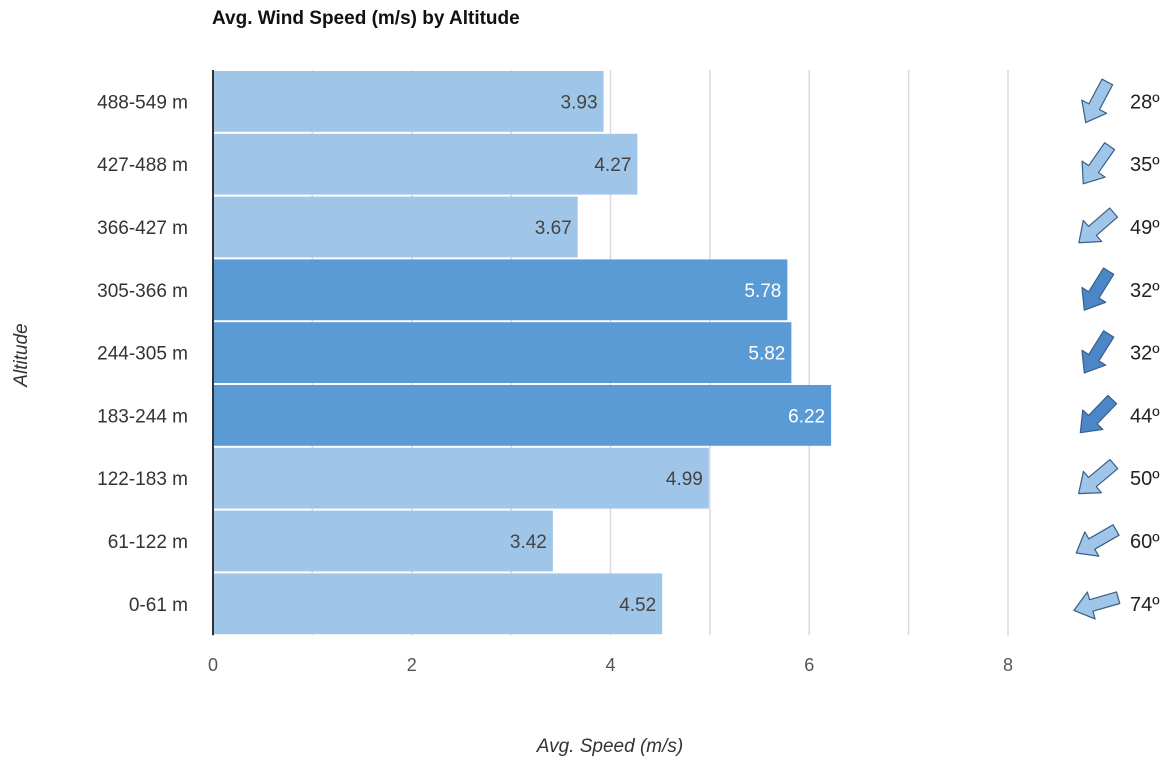 The height and width of the screenshot is (758, 1173). What do you see at coordinates (1145, 228) in the screenshot?
I see `wind-direction-label: 49º` at bounding box center [1145, 228].